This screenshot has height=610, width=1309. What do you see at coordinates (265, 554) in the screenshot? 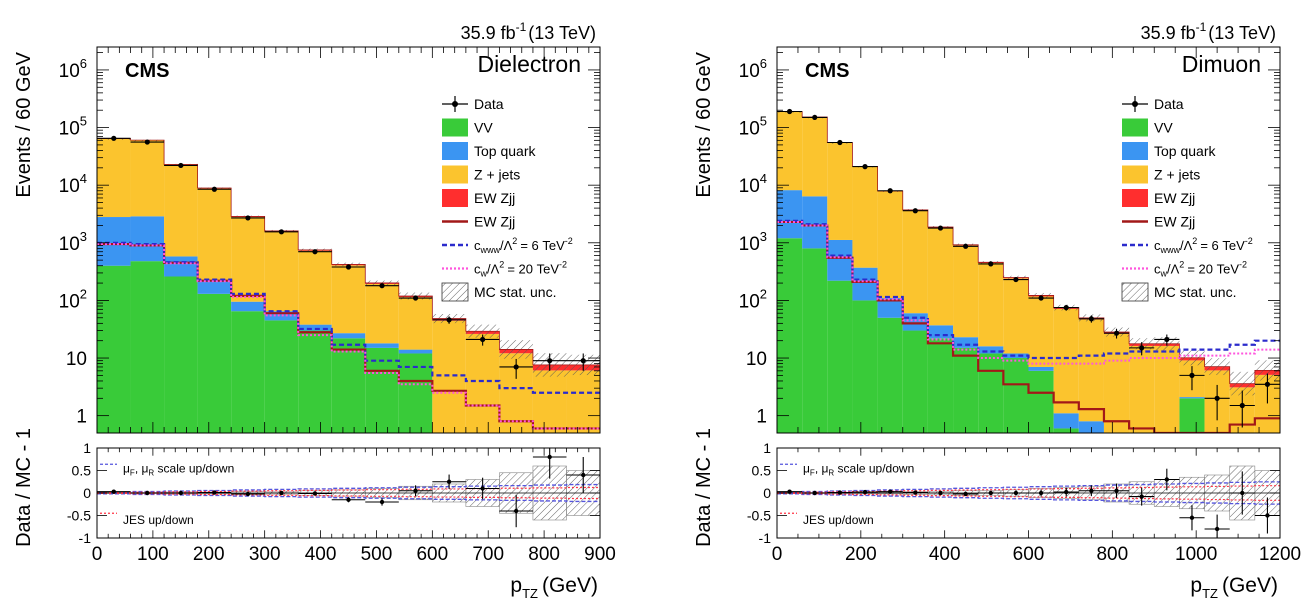
I see `x-tick-label: 300` at bounding box center [265, 554].